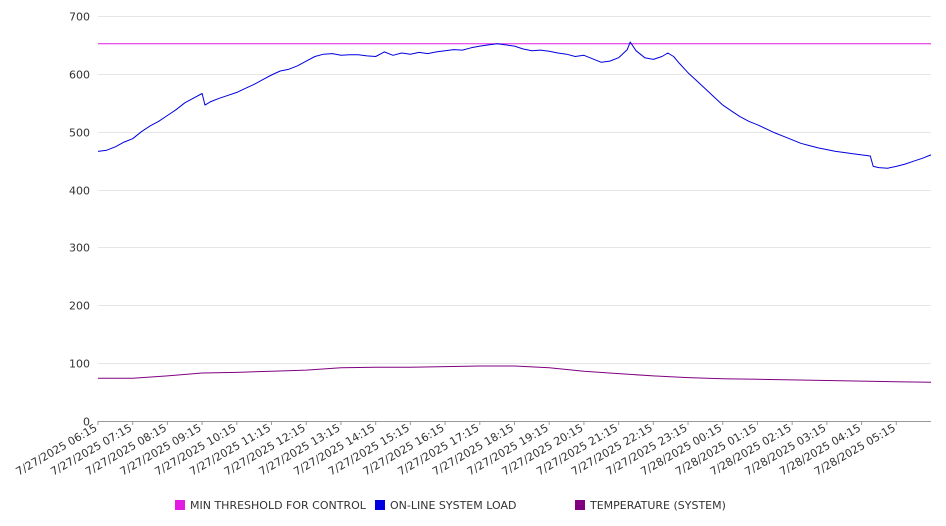 The height and width of the screenshot is (526, 946). Describe the element at coordinates (79, 75) in the screenshot. I see `y-tick-label: 600` at that location.